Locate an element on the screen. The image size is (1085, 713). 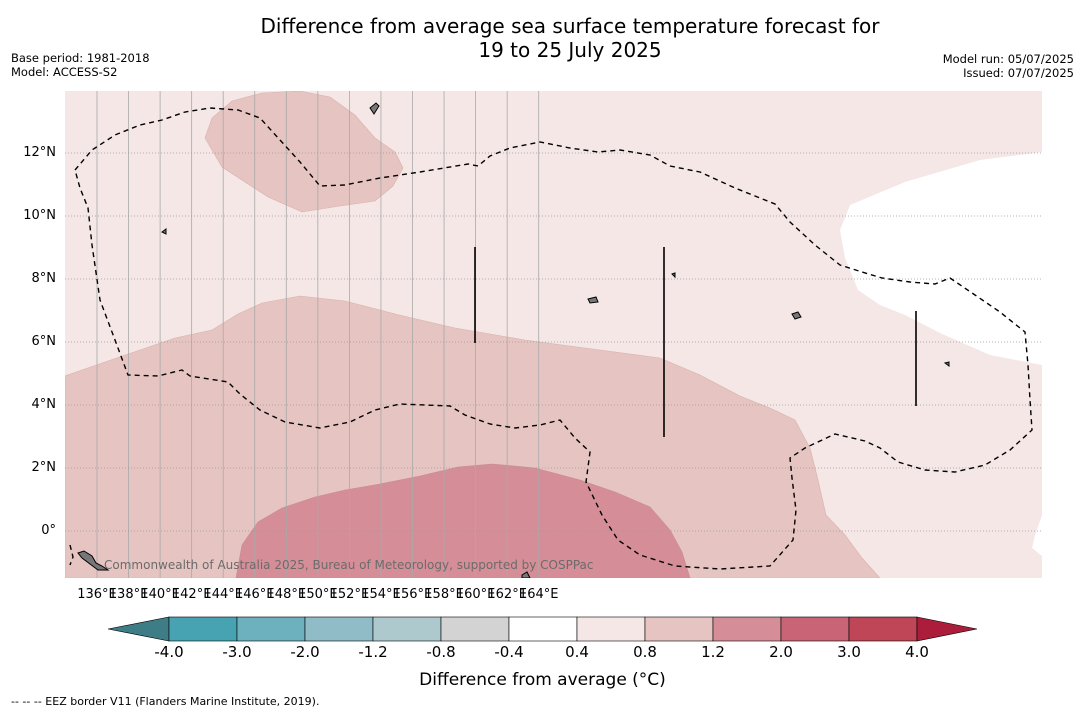
colorbar-tick-label: 0.8 is located at coordinates (645, 652).